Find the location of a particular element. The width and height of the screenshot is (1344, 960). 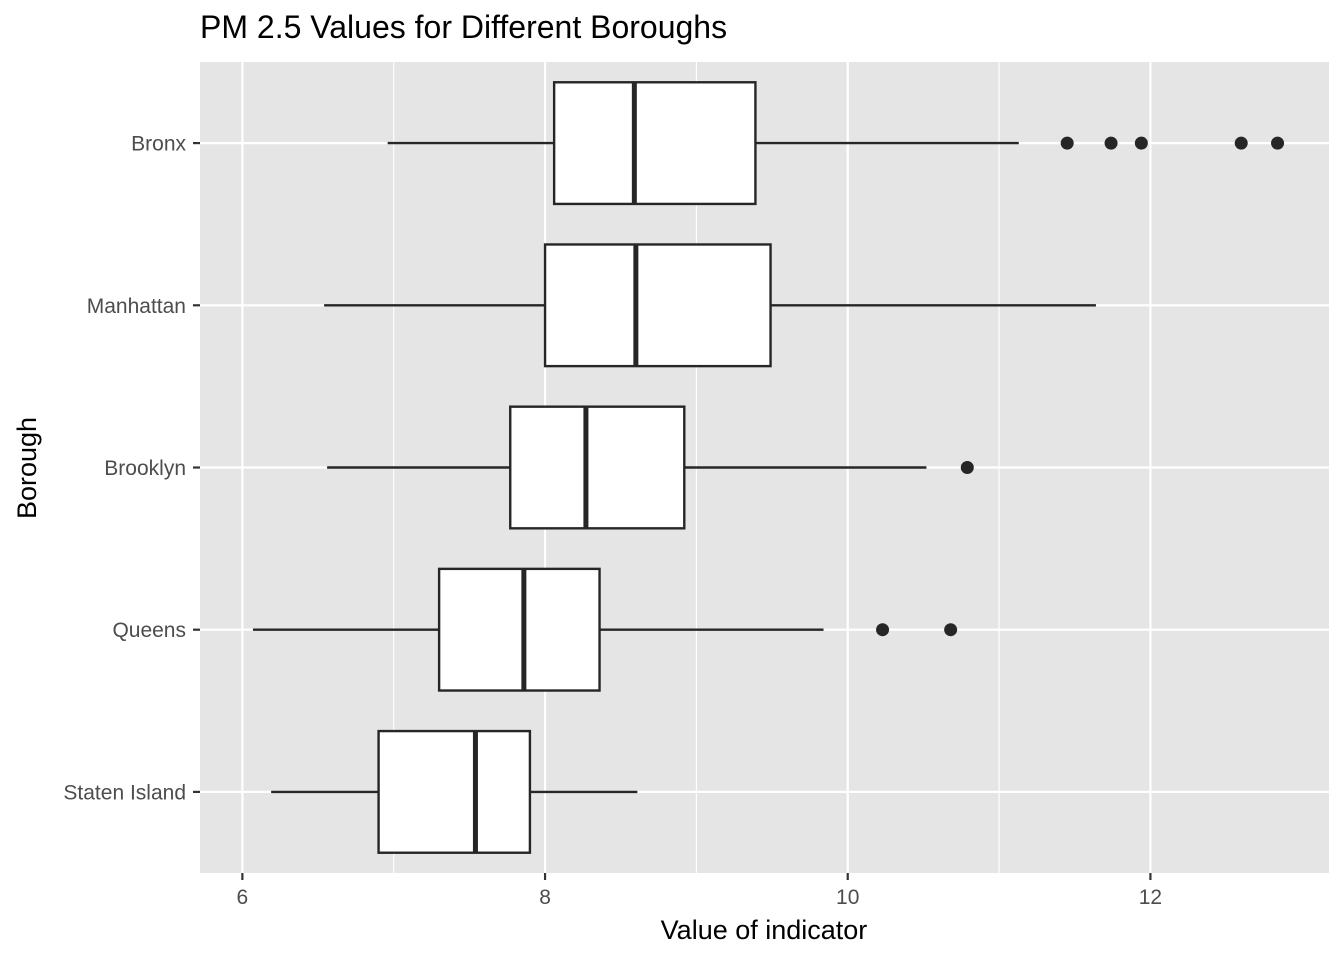

x-tick-label: 12 is located at coordinates (1150, 897).